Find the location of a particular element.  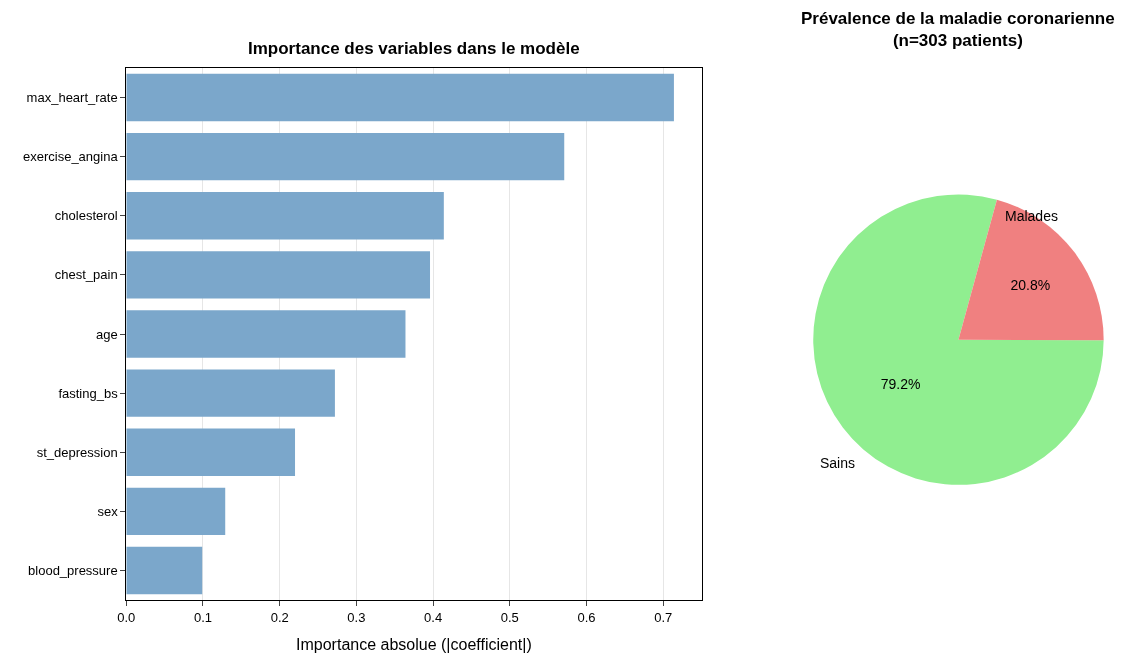

x-tick-label: 0.1 is located at coordinates (203, 617).